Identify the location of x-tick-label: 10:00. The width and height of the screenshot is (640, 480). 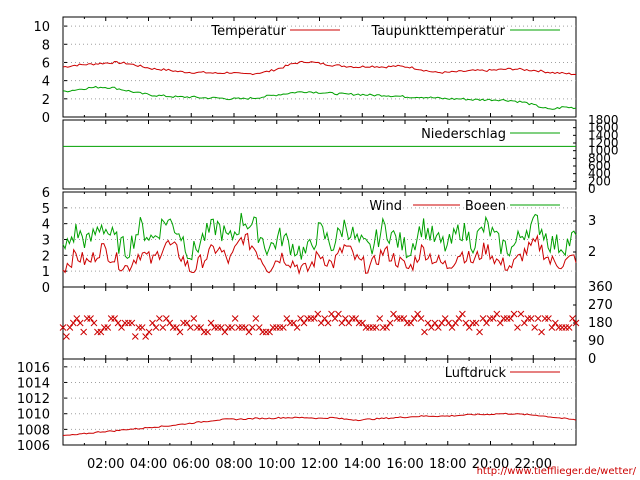
(276, 464).